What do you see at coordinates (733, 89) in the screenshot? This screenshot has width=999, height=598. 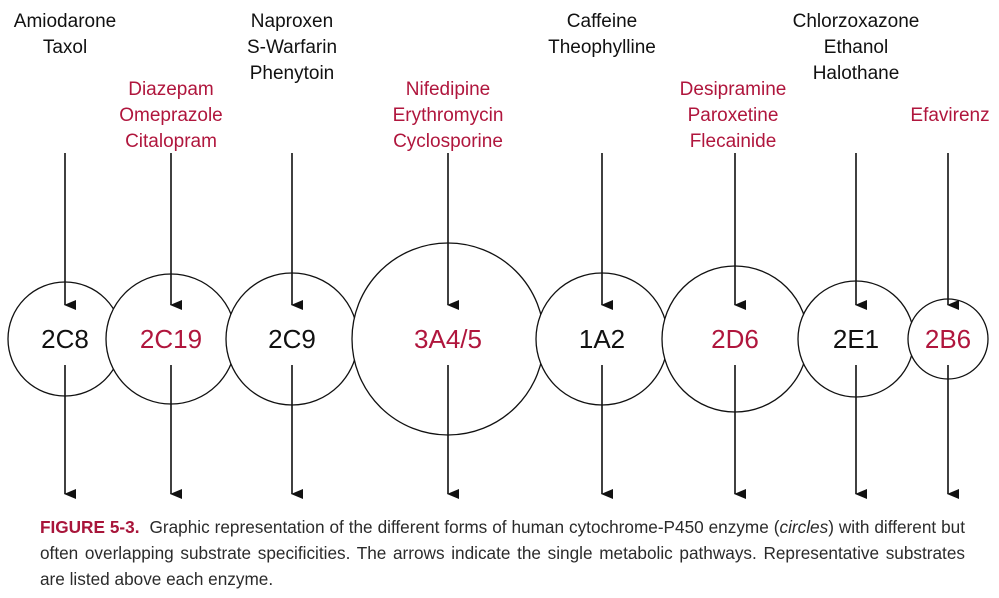 I see `substrate-label: Desipramine` at bounding box center [733, 89].